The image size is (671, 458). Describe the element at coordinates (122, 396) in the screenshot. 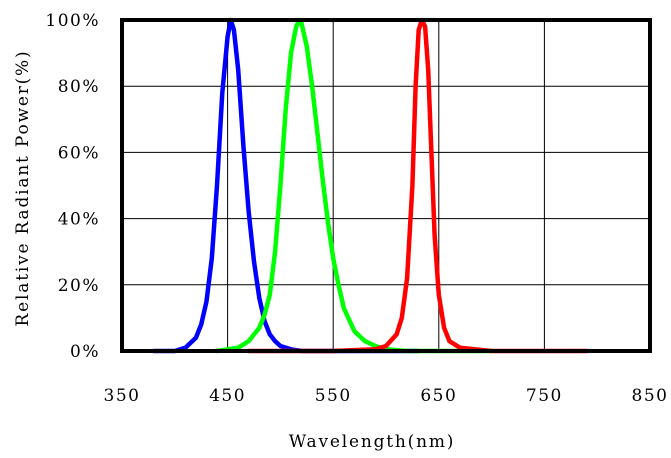

I see `x-tick-label: 350` at that location.